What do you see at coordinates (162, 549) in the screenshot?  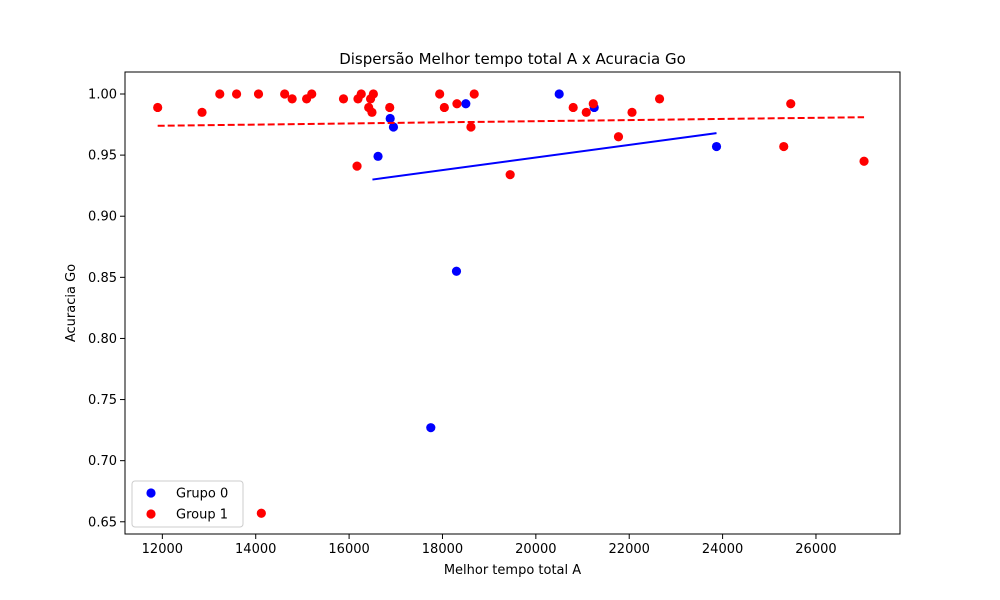 I see `x-tick-label-0: 12000` at bounding box center [162, 549].